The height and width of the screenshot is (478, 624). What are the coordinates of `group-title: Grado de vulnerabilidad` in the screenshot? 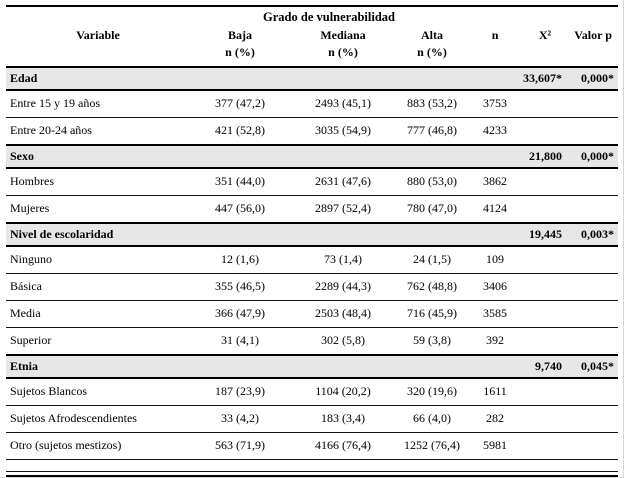 It's located at (329, 17).